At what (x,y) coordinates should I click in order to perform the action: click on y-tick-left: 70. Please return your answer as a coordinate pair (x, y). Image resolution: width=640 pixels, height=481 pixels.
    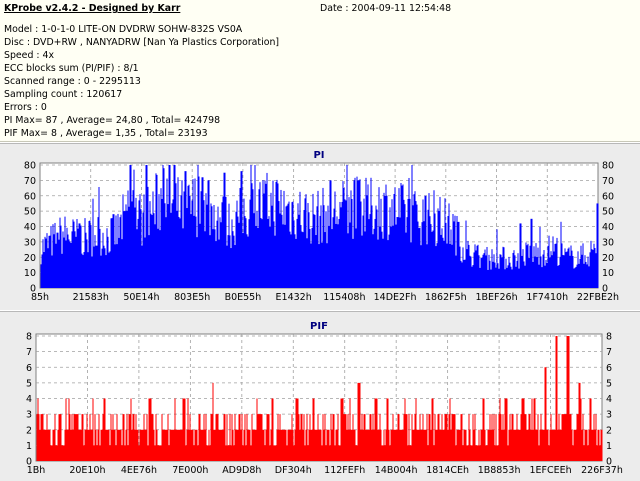
    Looking at the image, I should click on (30, 181).